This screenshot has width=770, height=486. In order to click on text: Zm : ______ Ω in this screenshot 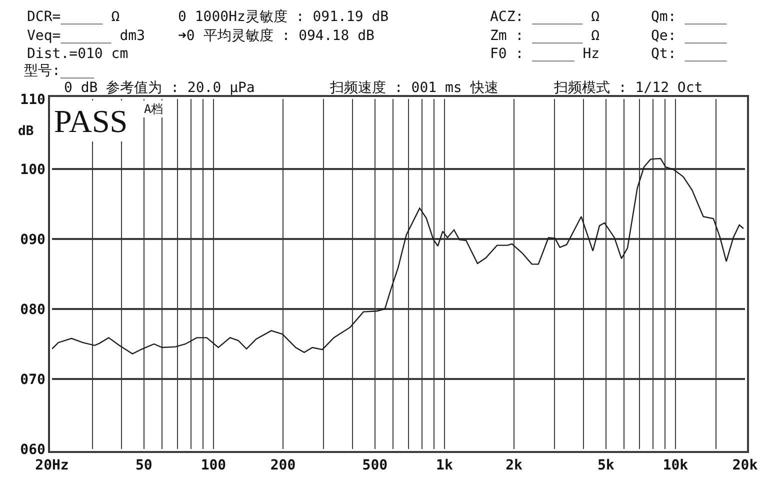, I will do `click(545, 36)`.